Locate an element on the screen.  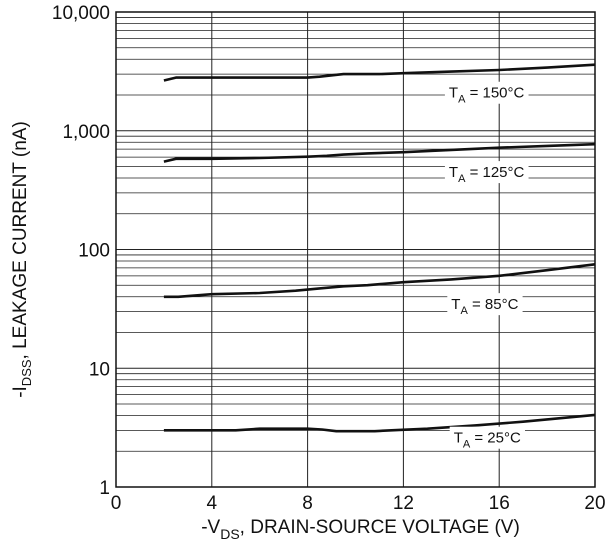
y-tick-label: 100 is located at coordinates (94, 251).